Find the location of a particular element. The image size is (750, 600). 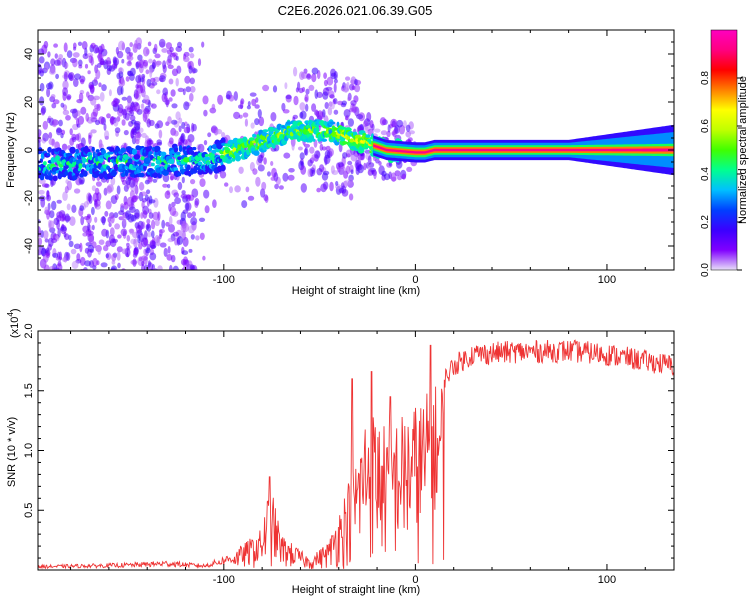

spectrogram-x-axis-label: Height of straight line (km) is located at coordinates (356, 291).